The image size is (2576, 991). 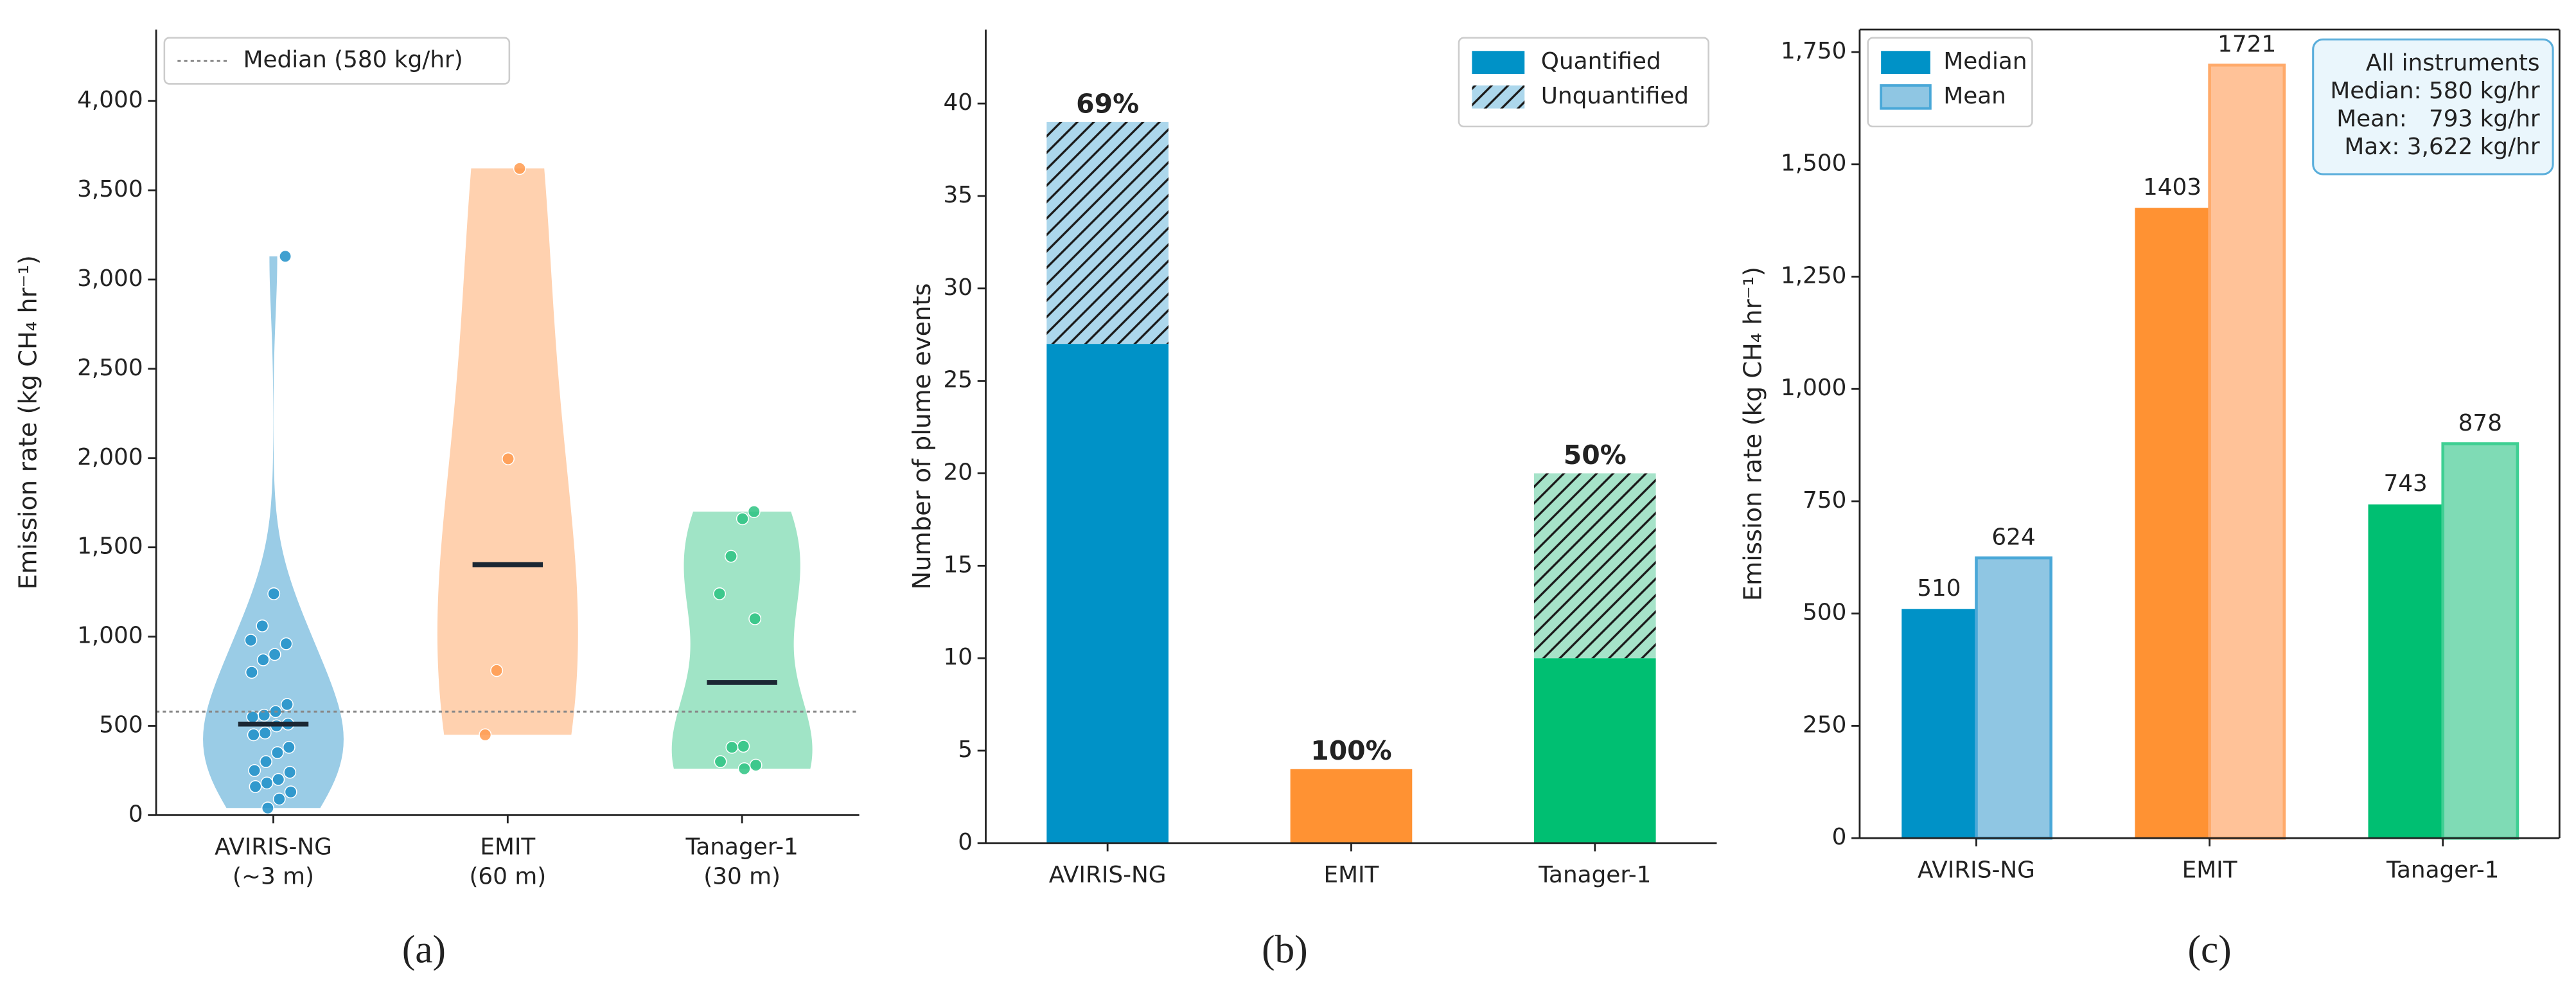 What do you see at coordinates (1107, 104) in the screenshot?
I see `bar-label: 69%` at bounding box center [1107, 104].